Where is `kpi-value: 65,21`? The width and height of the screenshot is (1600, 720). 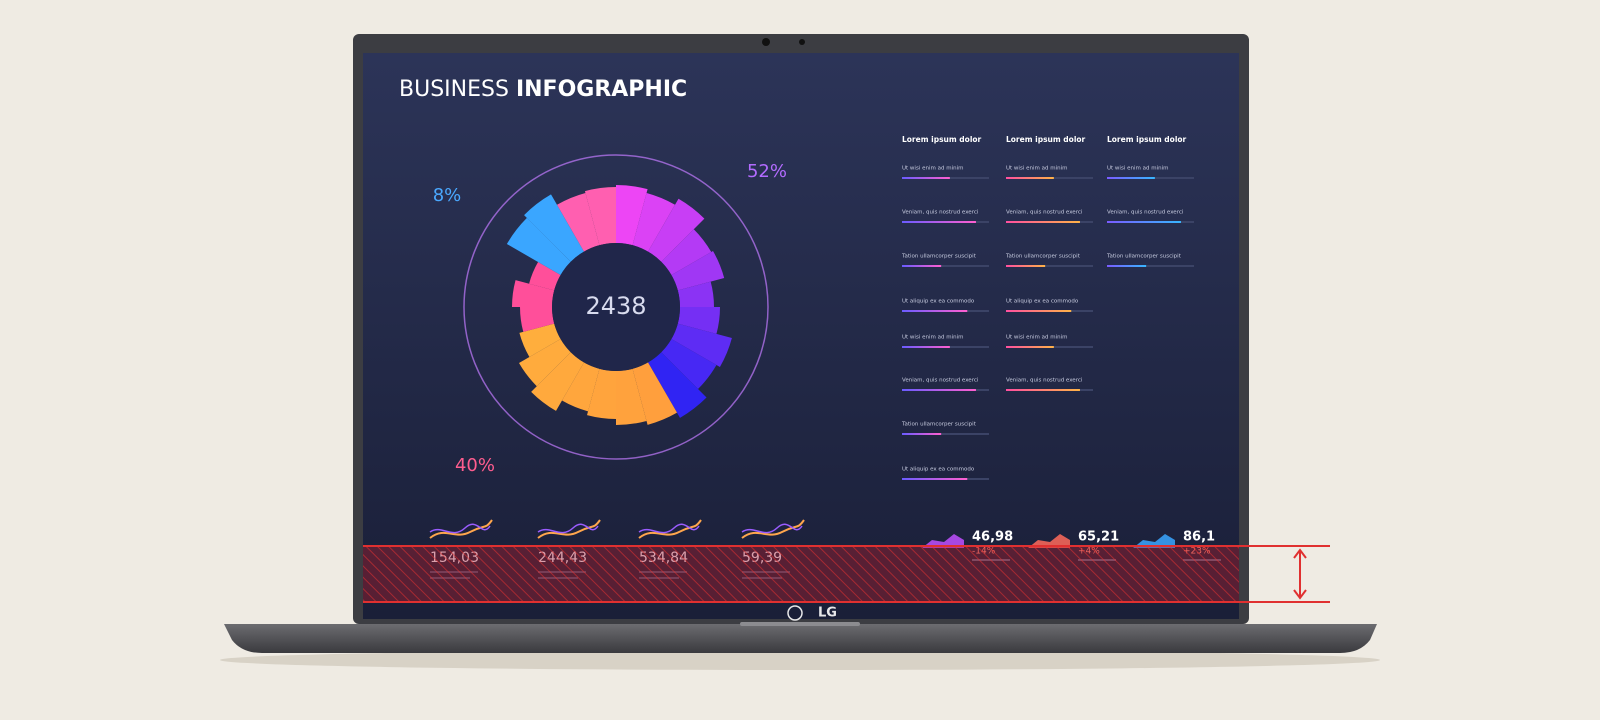
kpi-value: 65,21 is located at coordinates (1098, 537).